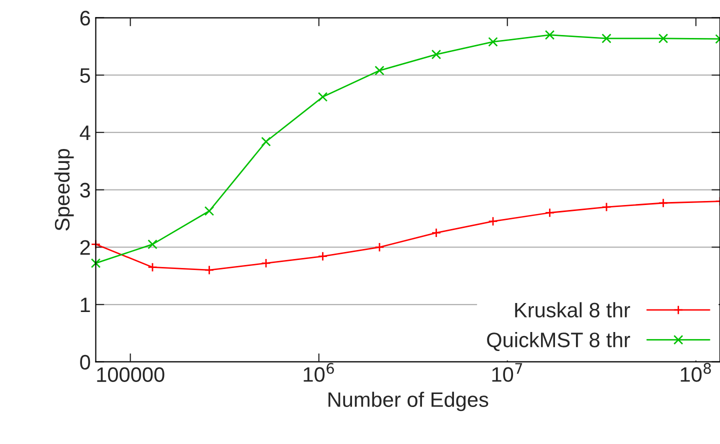 Image resolution: width=720 pixels, height=444 pixels. What do you see at coordinates (507, 372) in the screenshot?
I see `x-tick-label: 10$^{7}$` at bounding box center [507, 372].